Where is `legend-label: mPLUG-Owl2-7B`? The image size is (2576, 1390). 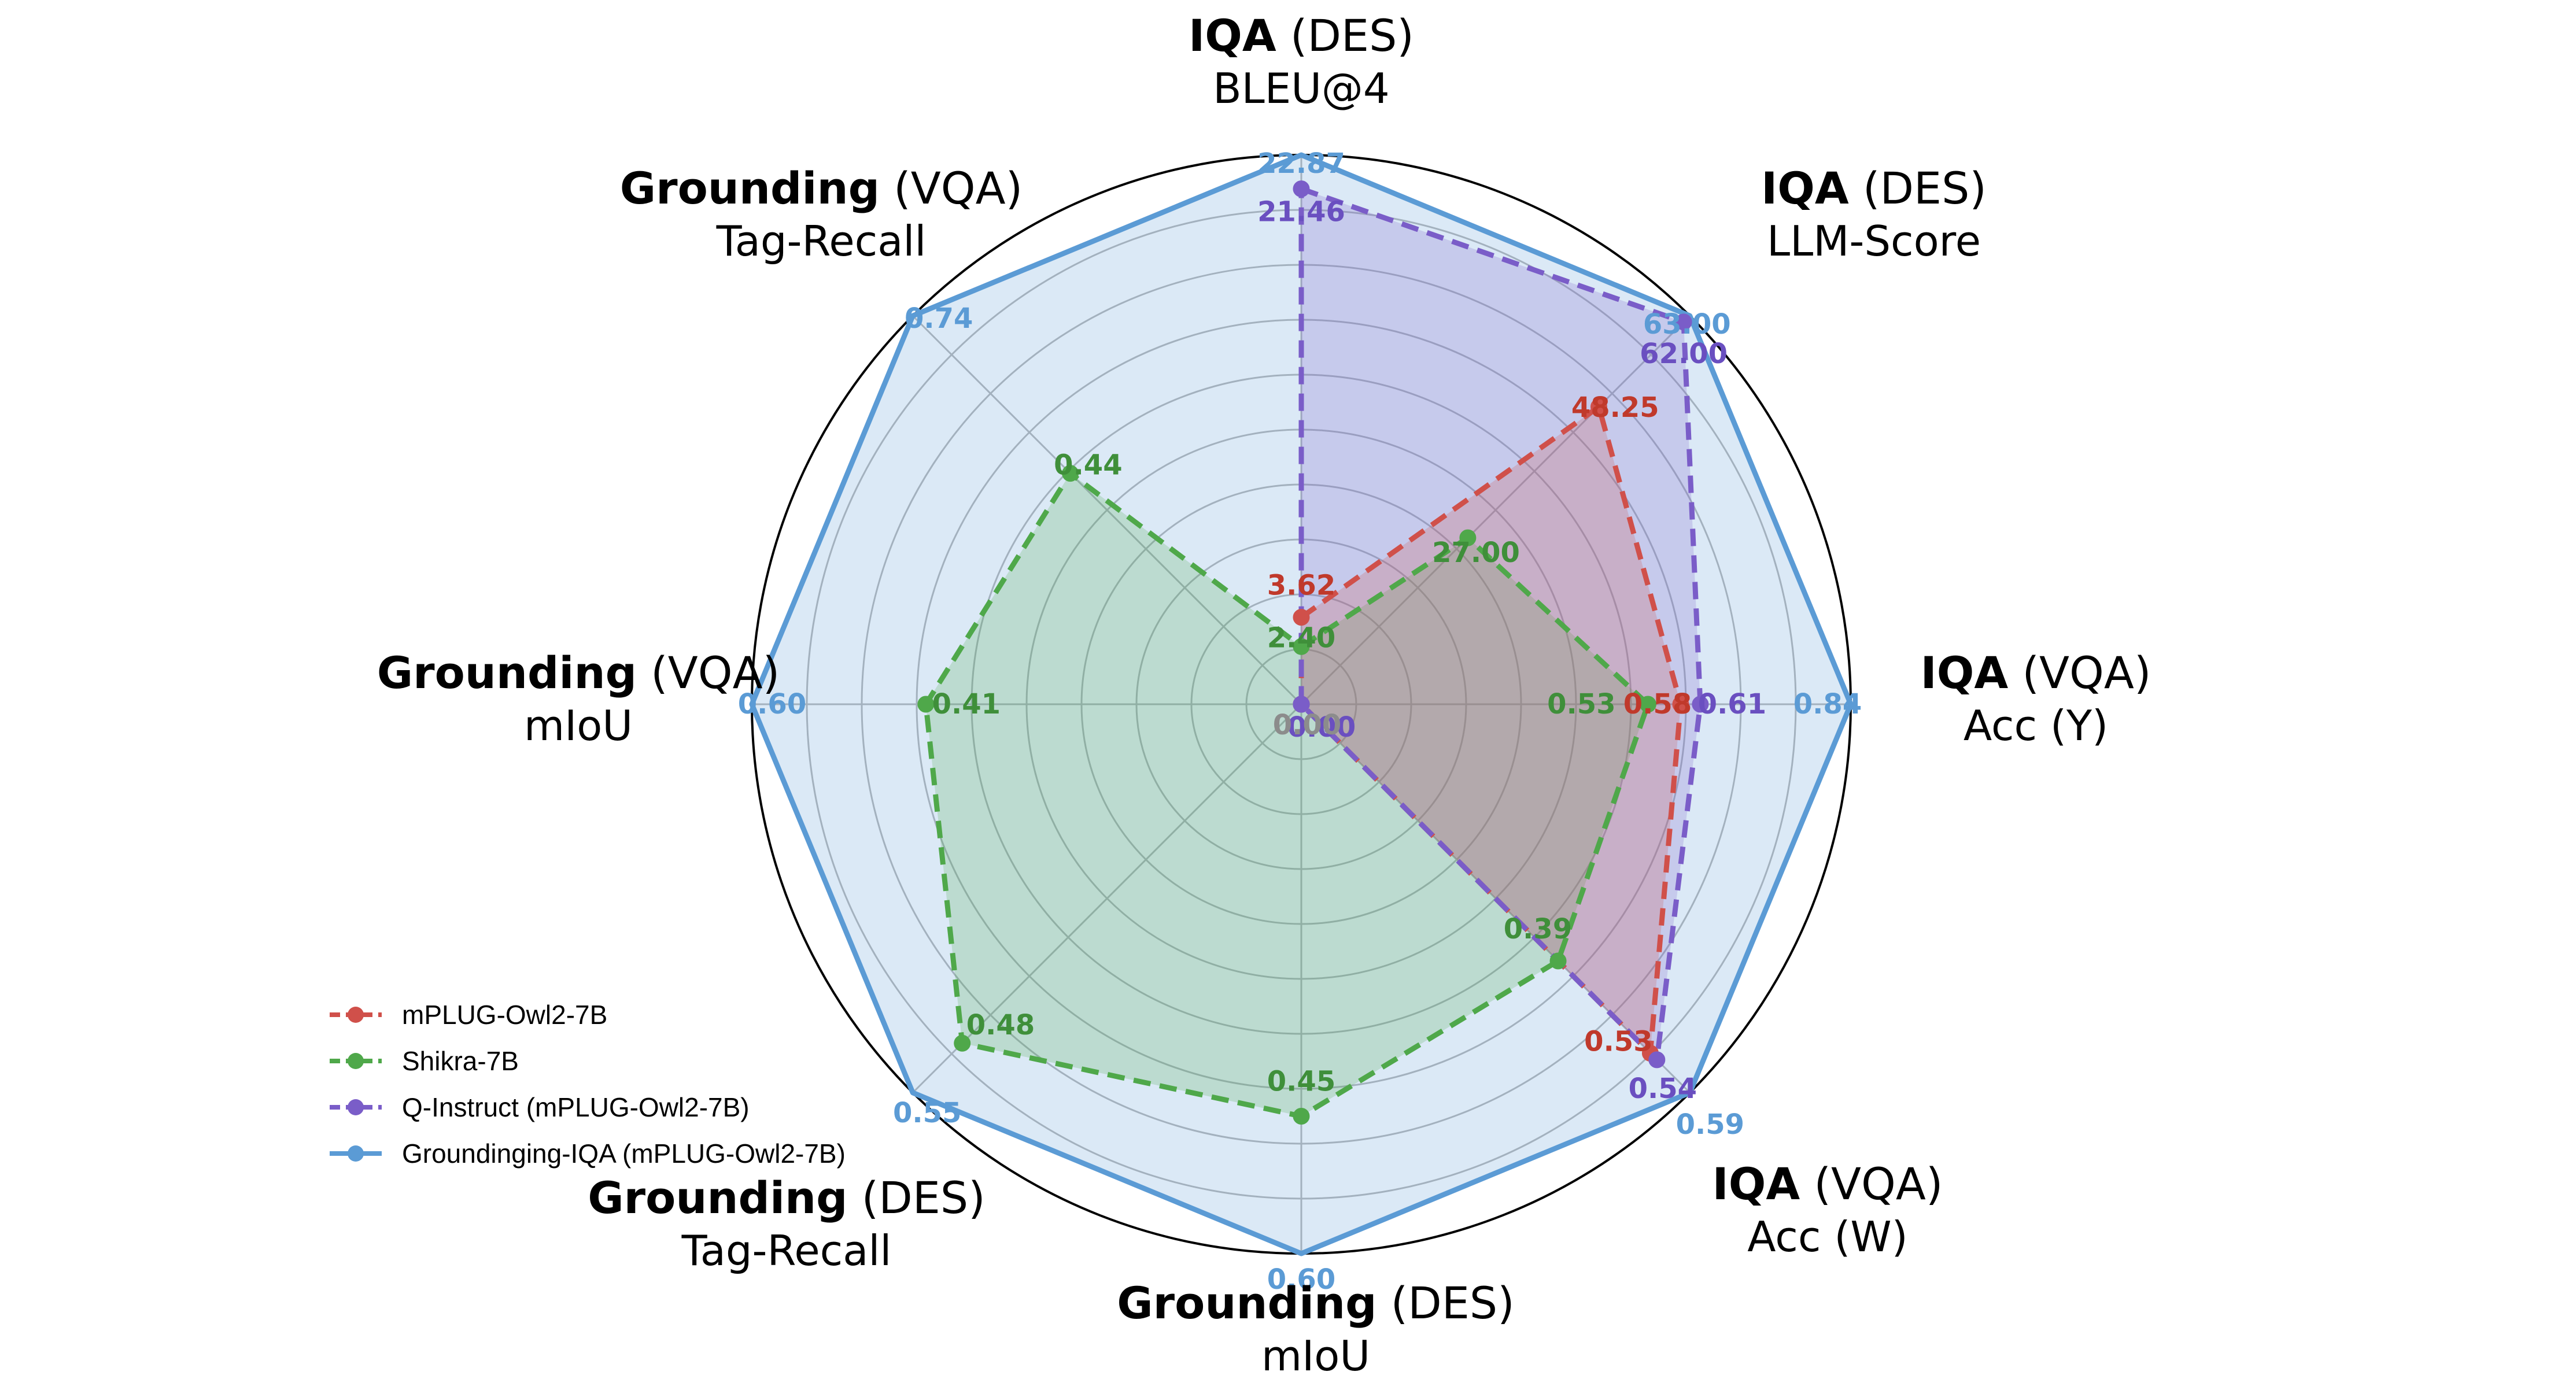
legend-label: mPLUG-Owl2-7B is located at coordinates (504, 1015).